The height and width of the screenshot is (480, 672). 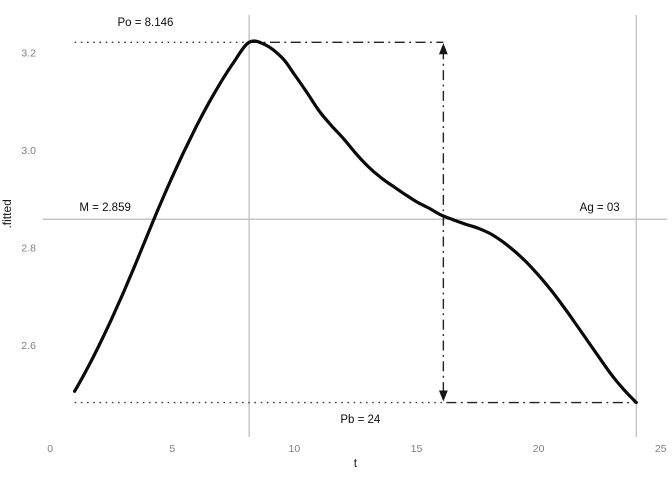 What do you see at coordinates (145, 23) in the screenshot?
I see `annotation-po: Po = 8.146` at bounding box center [145, 23].